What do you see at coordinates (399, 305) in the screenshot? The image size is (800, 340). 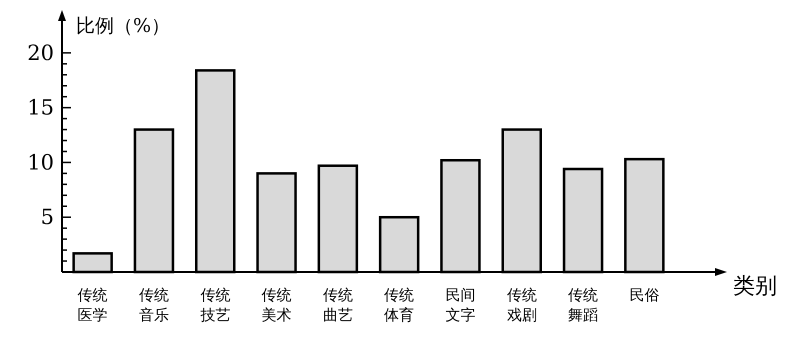 I see `x-tick-label: 传统体育` at bounding box center [399, 305].